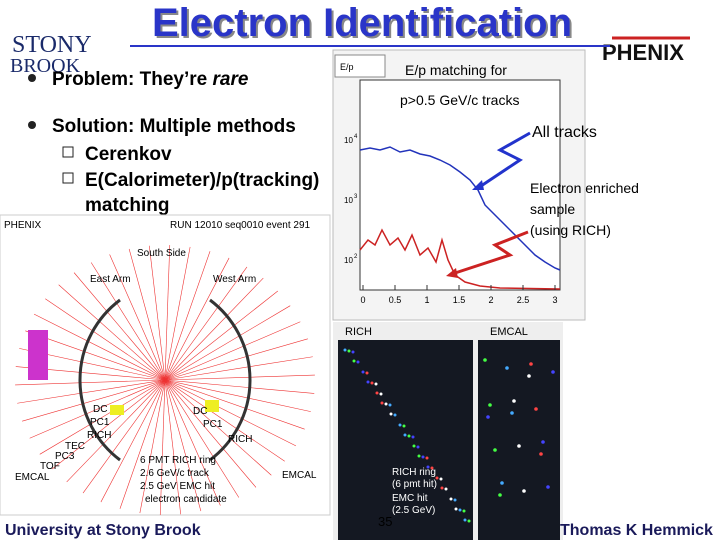 This screenshot has height=540, width=720. Describe the element at coordinates (552, 209) in the screenshot. I see `annotation: sample` at that location.